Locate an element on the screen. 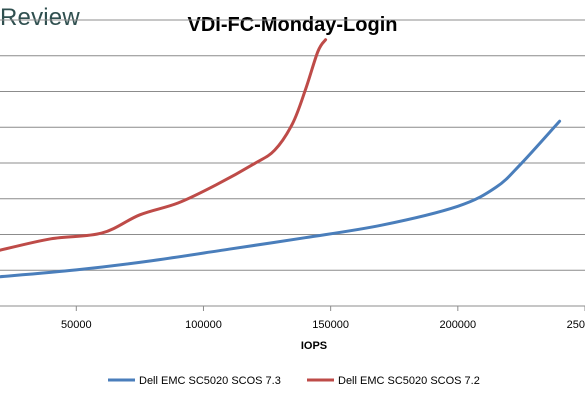  legend-label-1: Dell EMC SC5020 SCOS 7.3 is located at coordinates (210, 381).